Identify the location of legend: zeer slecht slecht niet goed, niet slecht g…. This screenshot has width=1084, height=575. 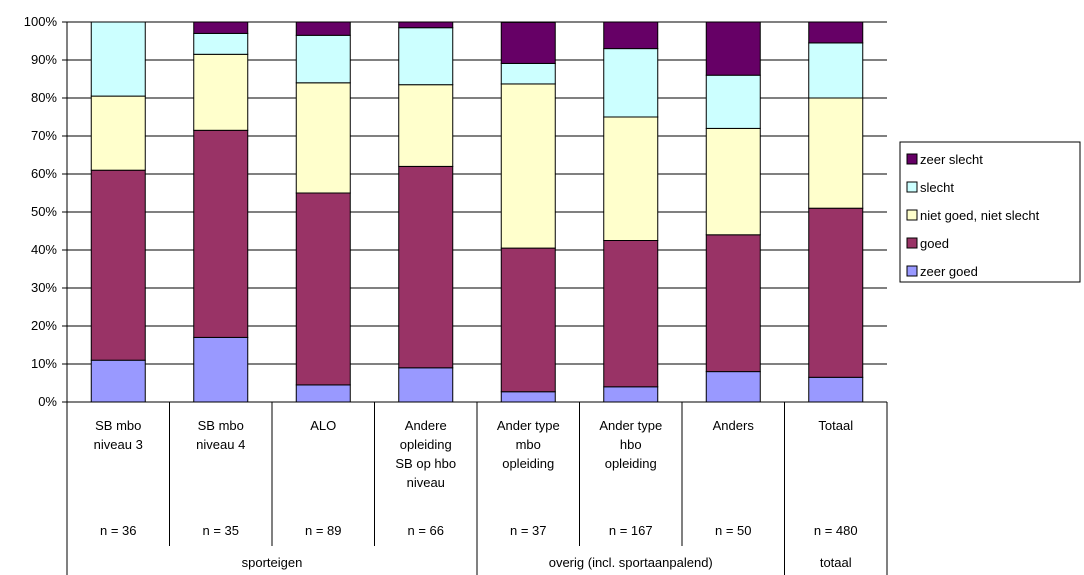
(990, 212).